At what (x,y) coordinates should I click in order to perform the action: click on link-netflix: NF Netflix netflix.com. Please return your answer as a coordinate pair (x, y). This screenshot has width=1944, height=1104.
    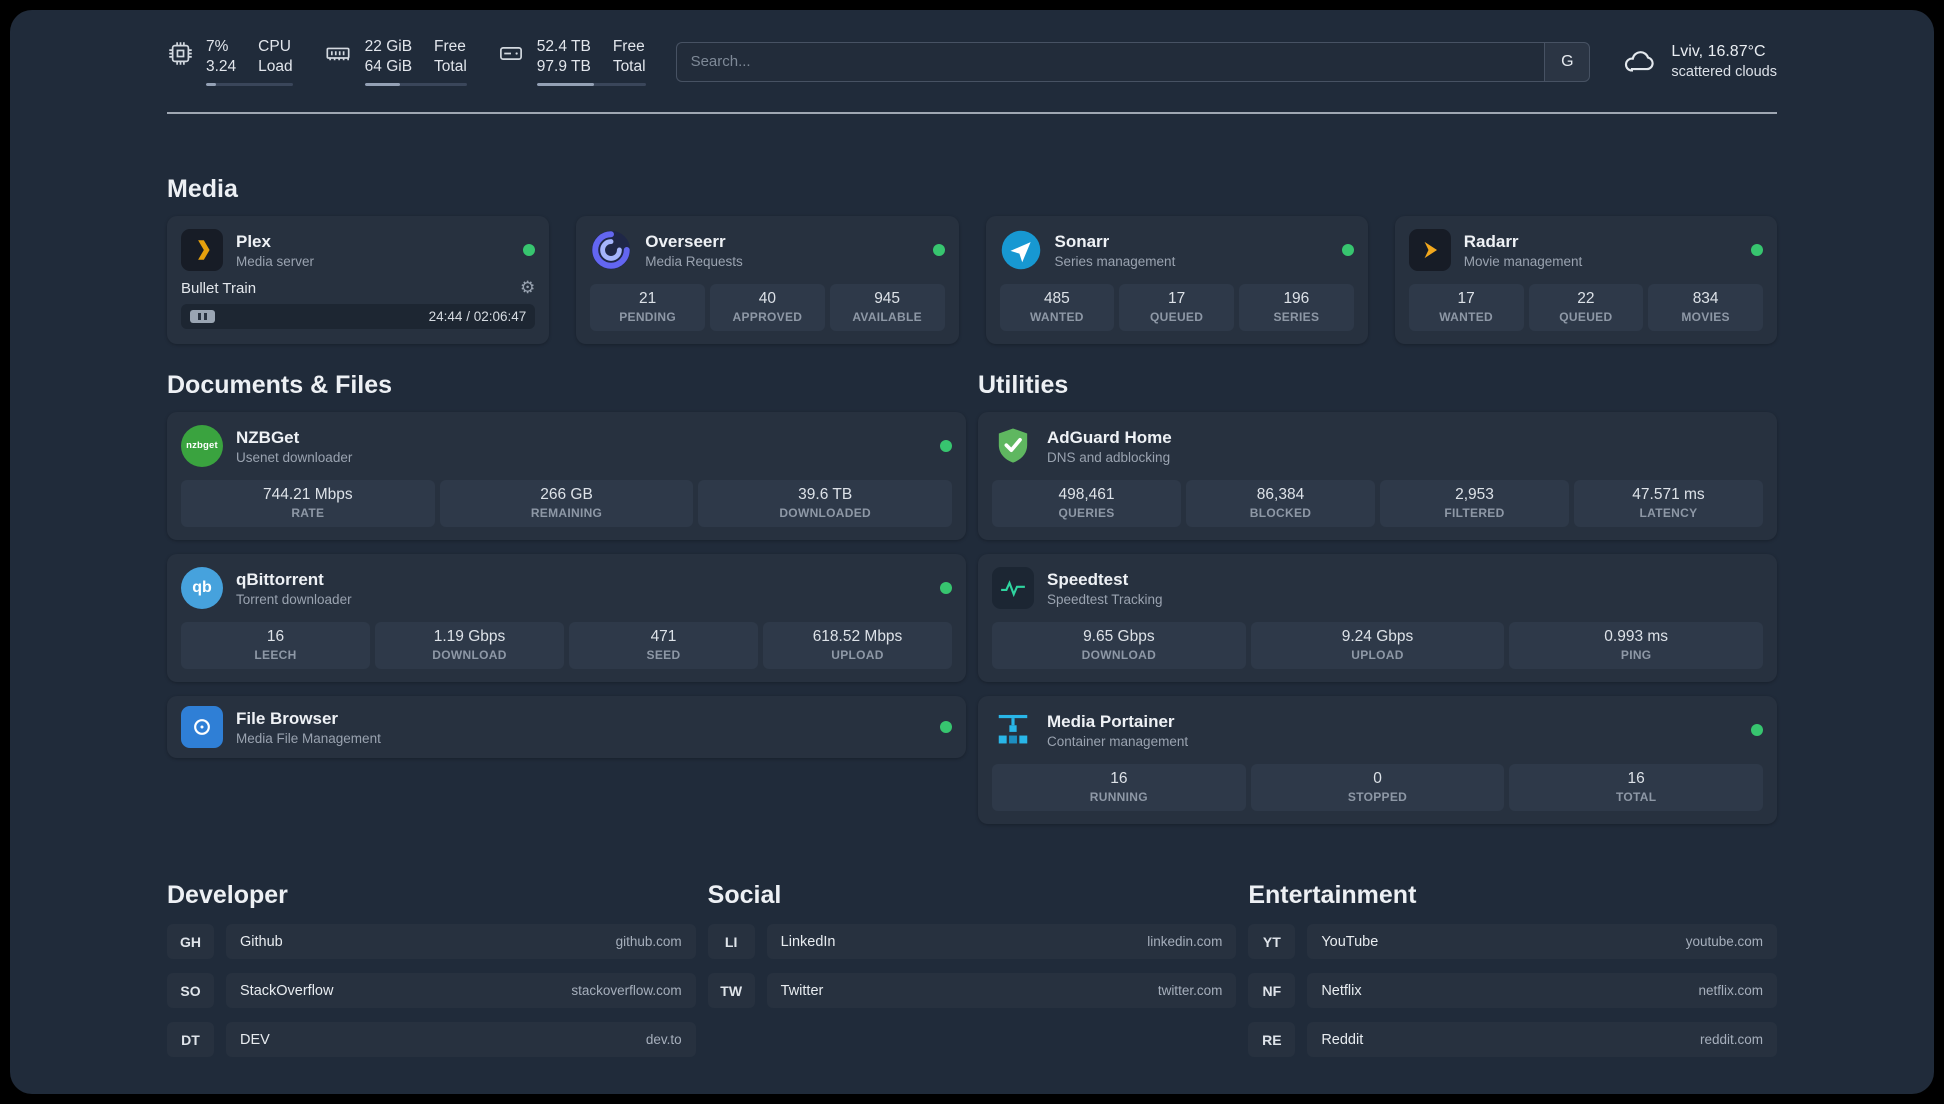
    Looking at the image, I should click on (1512, 990).